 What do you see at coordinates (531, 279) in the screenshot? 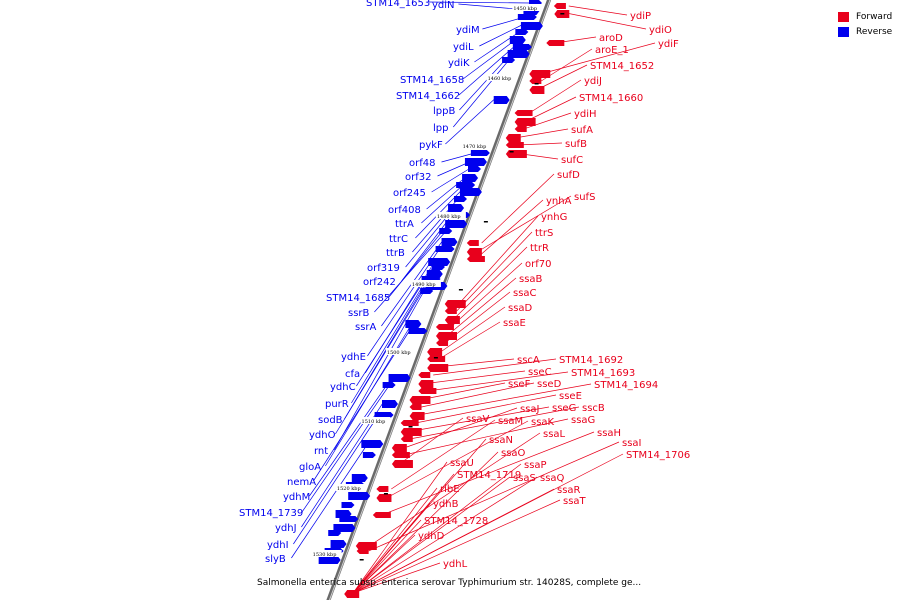
I see `gene-label-ssab: ssaB` at bounding box center [531, 279].